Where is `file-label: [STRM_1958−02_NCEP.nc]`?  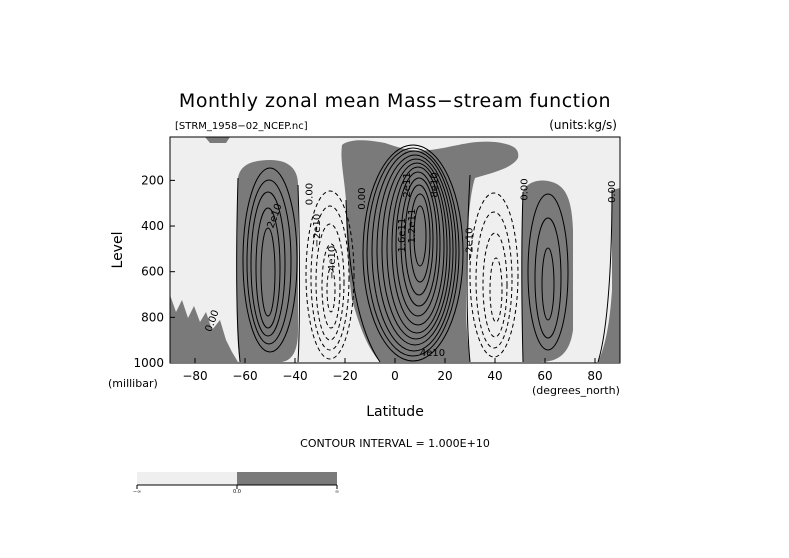
file-label: [STRM_1958−02_NCEP.nc] is located at coordinates (241, 126).